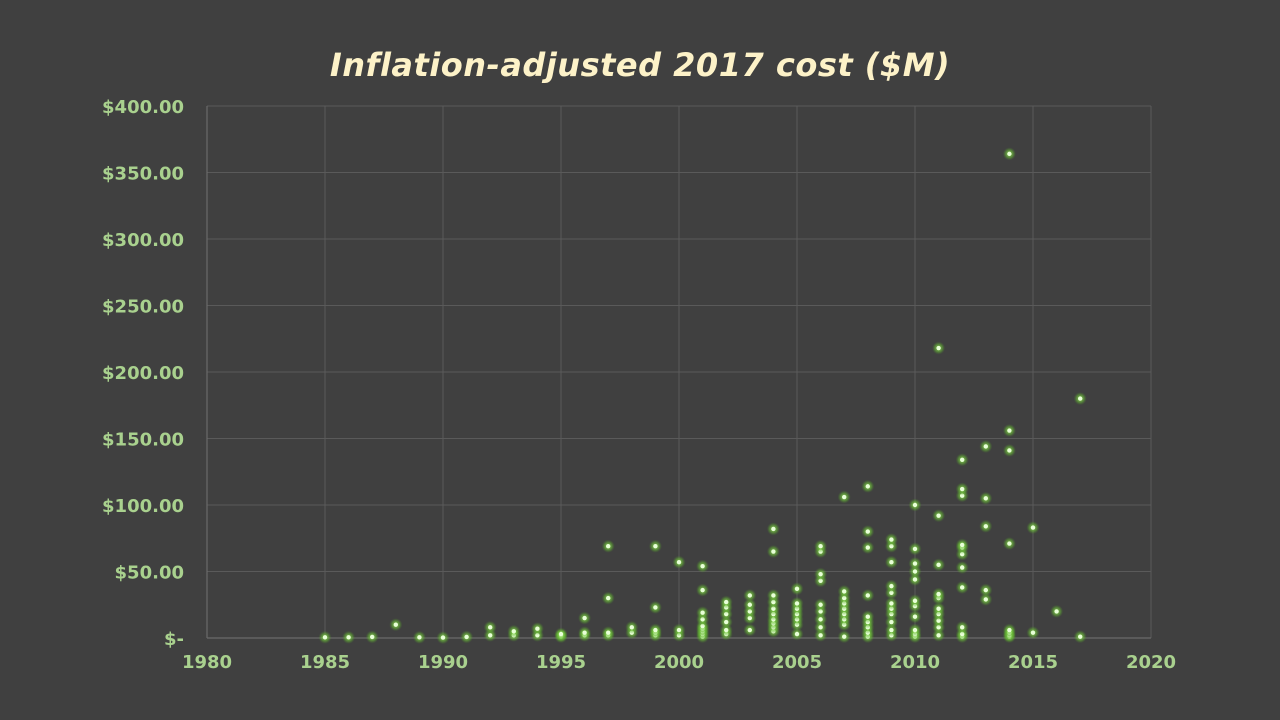  What do you see at coordinates (149, 573) in the screenshot?
I see `y-tick-label: $50.00` at bounding box center [149, 573].